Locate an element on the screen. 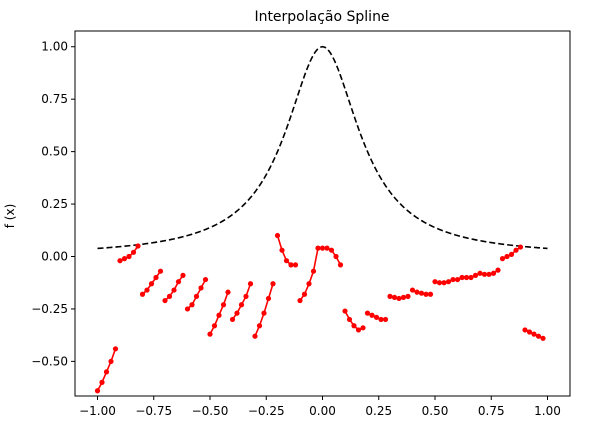  x-tick-label: 1.00 is located at coordinates (547, 411).